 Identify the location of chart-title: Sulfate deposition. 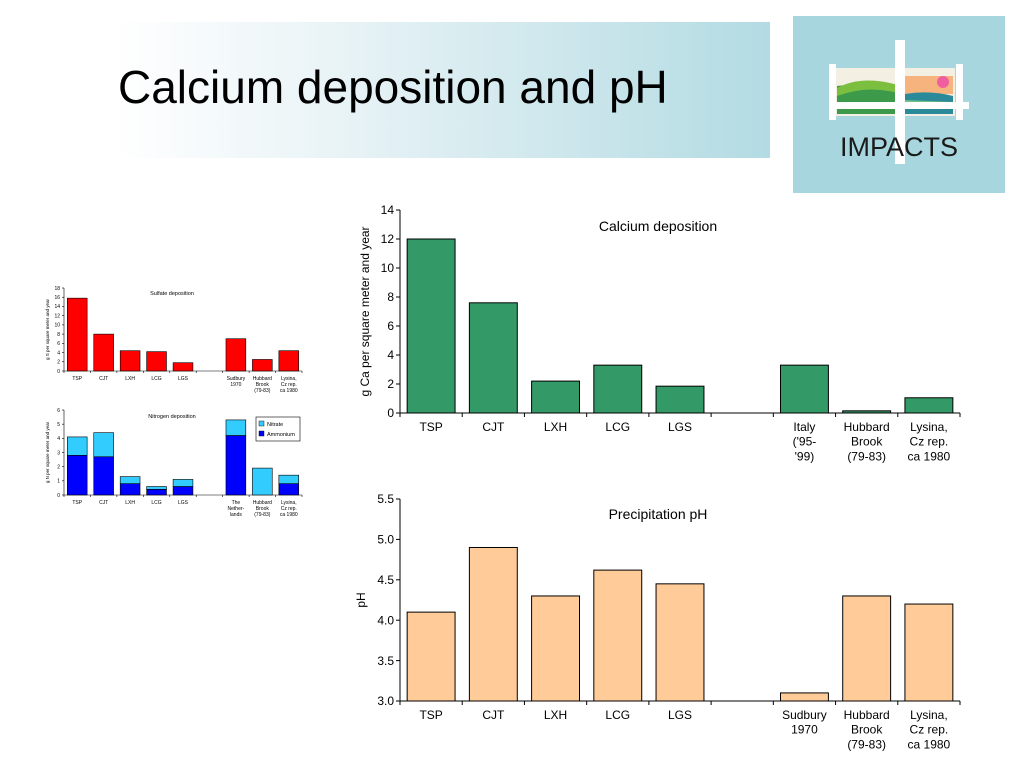
(172, 294).